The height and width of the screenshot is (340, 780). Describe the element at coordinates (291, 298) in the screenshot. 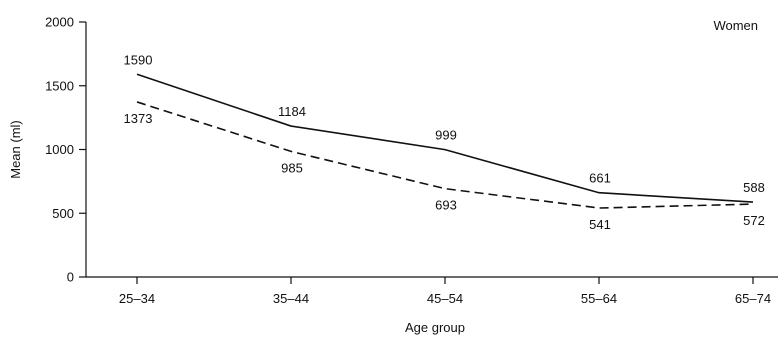

I see `x-tick-label: 35–44` at that location.